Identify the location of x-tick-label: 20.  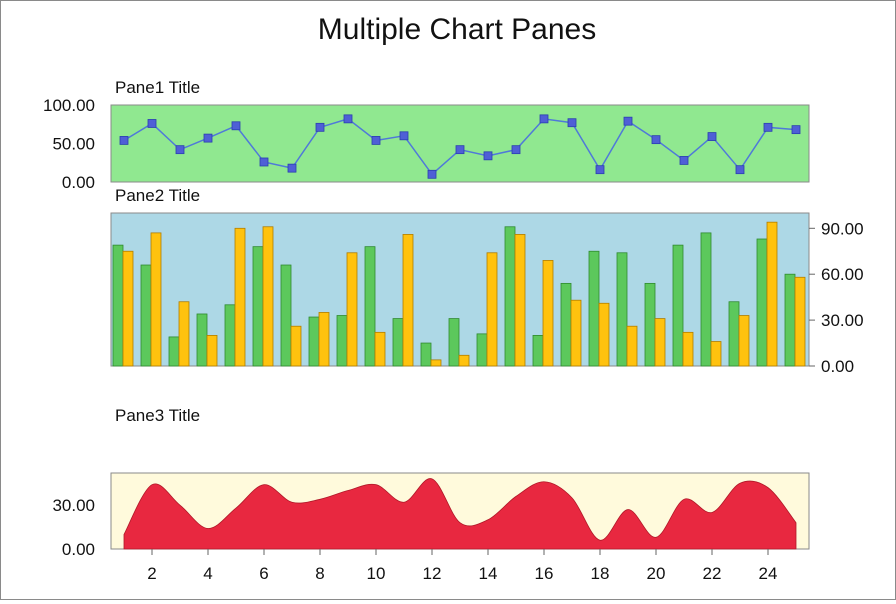
(656, 573).